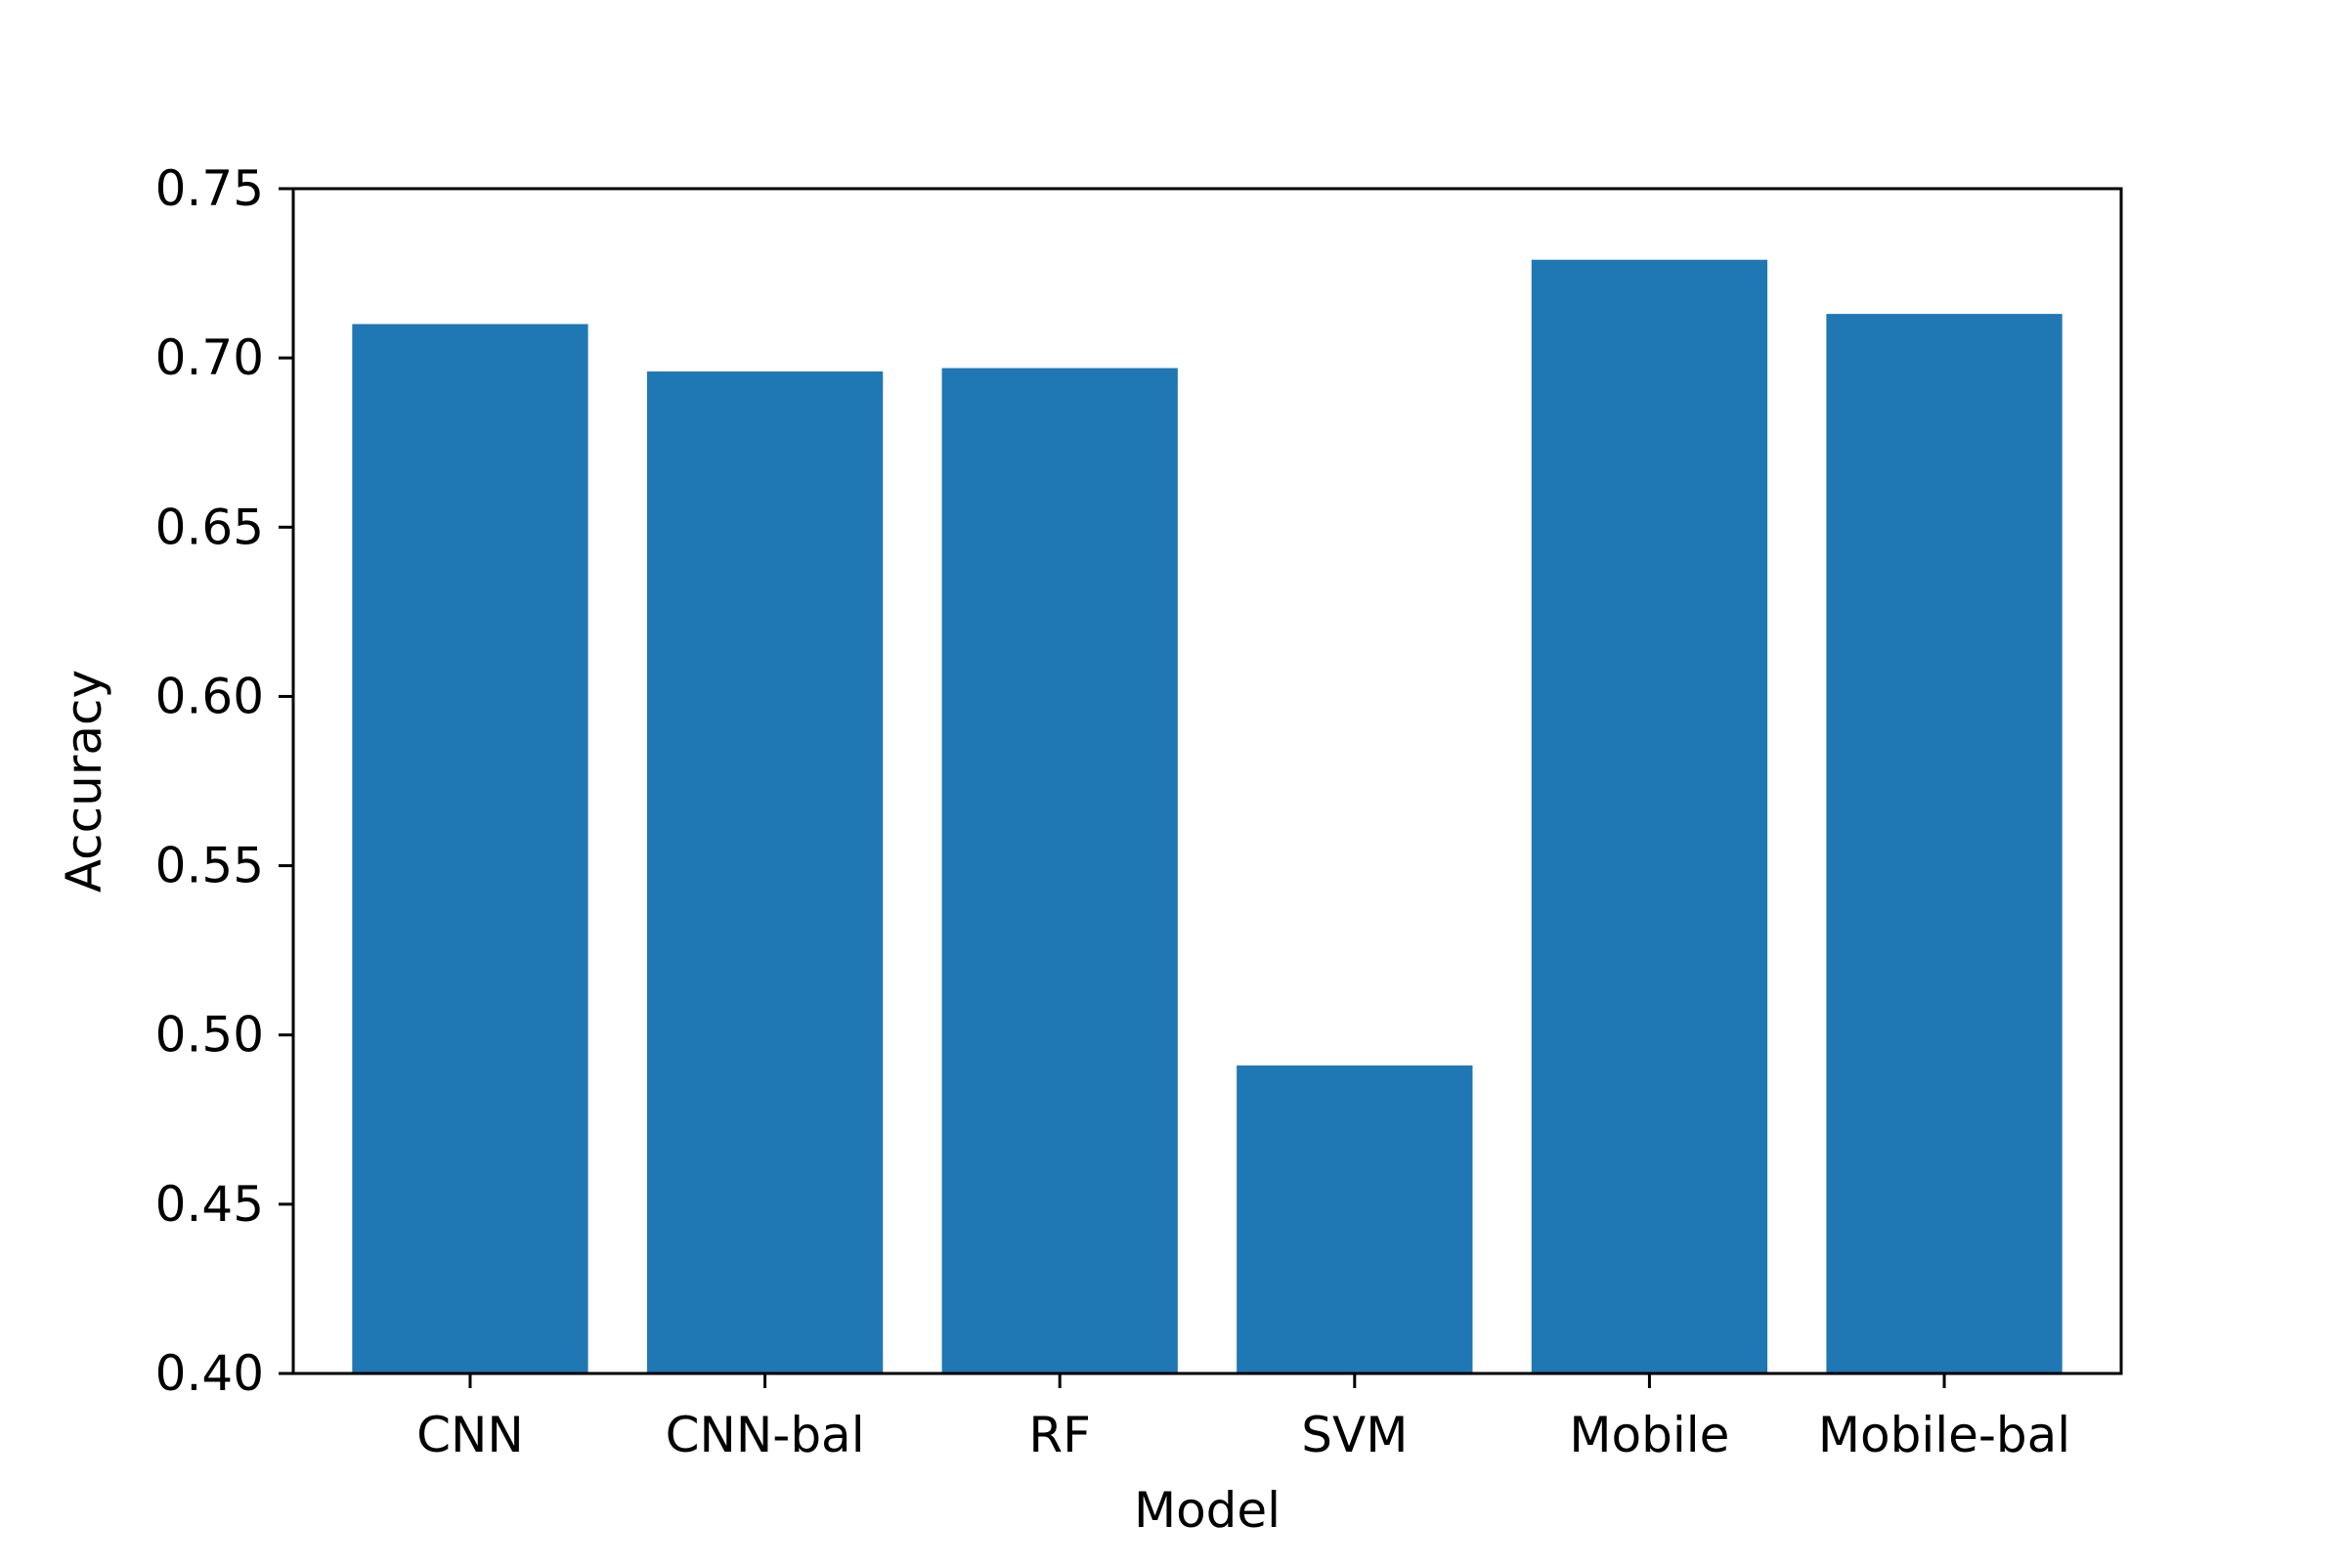  Describe the element at coordinates (210, 189) in the screenshot. I see `y-tick-label: 0.75` at that location.